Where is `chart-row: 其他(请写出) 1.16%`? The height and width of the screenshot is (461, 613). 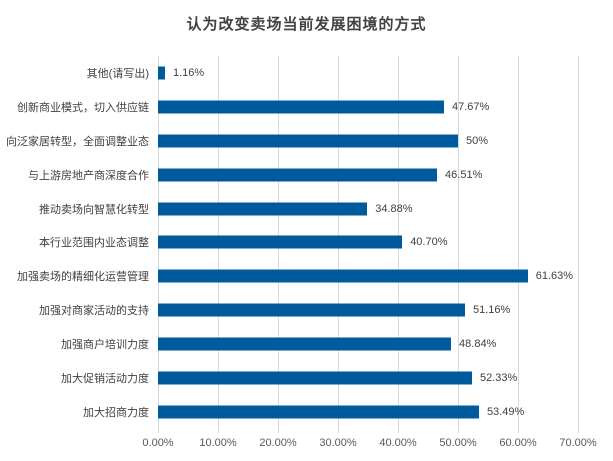
chart-row: 其他(请写出) 1.16% is located at coordinates (306, 73).